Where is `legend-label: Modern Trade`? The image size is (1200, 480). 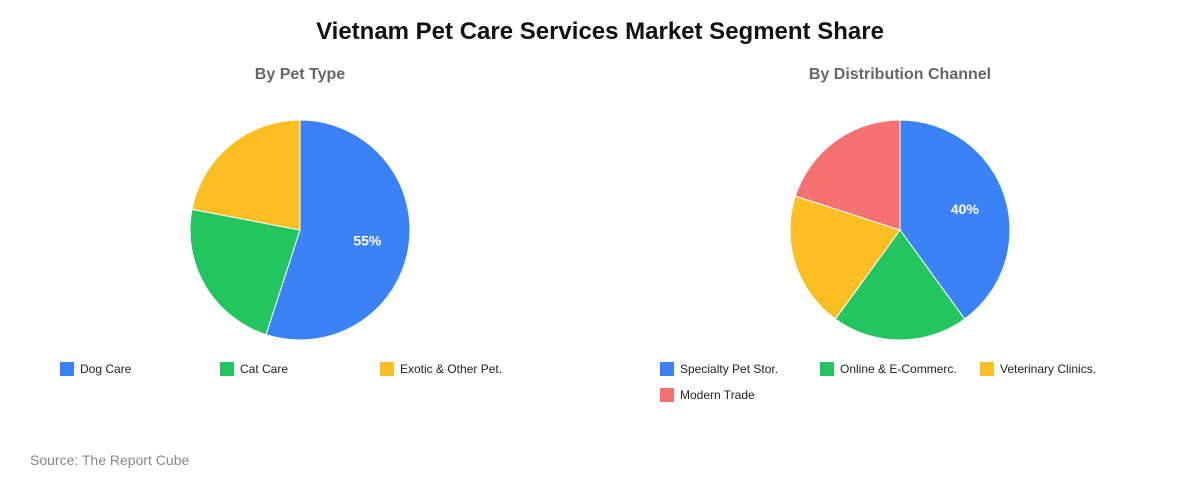
legend-label: Modern Trade is located at coordinates (717, 395).